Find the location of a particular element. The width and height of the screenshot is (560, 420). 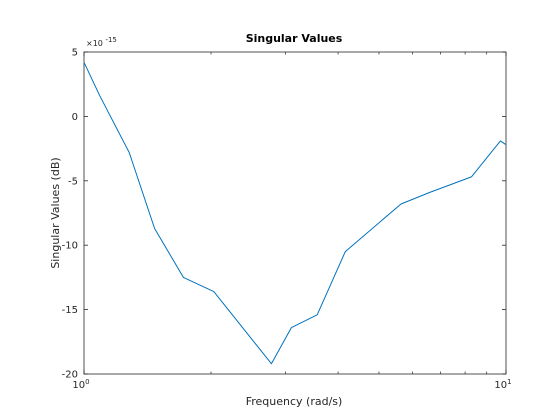

y-tick-label: -15 is located at coordinates (70, 310).